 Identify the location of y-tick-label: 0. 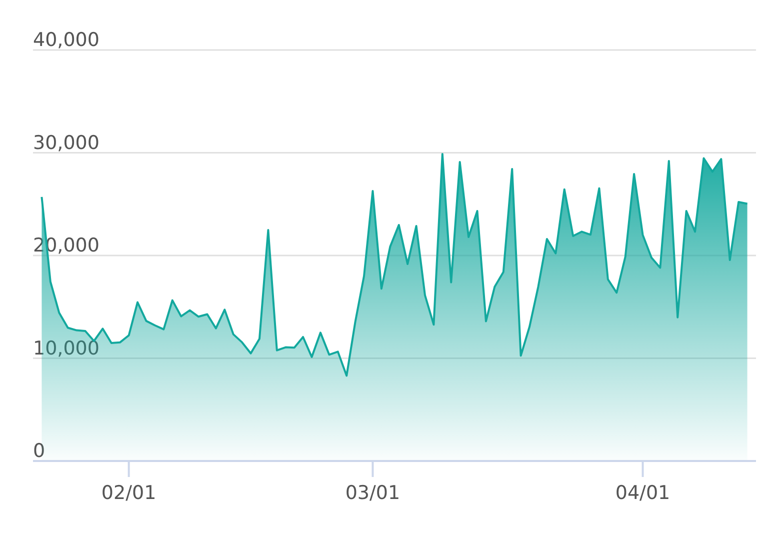
(39, 451).